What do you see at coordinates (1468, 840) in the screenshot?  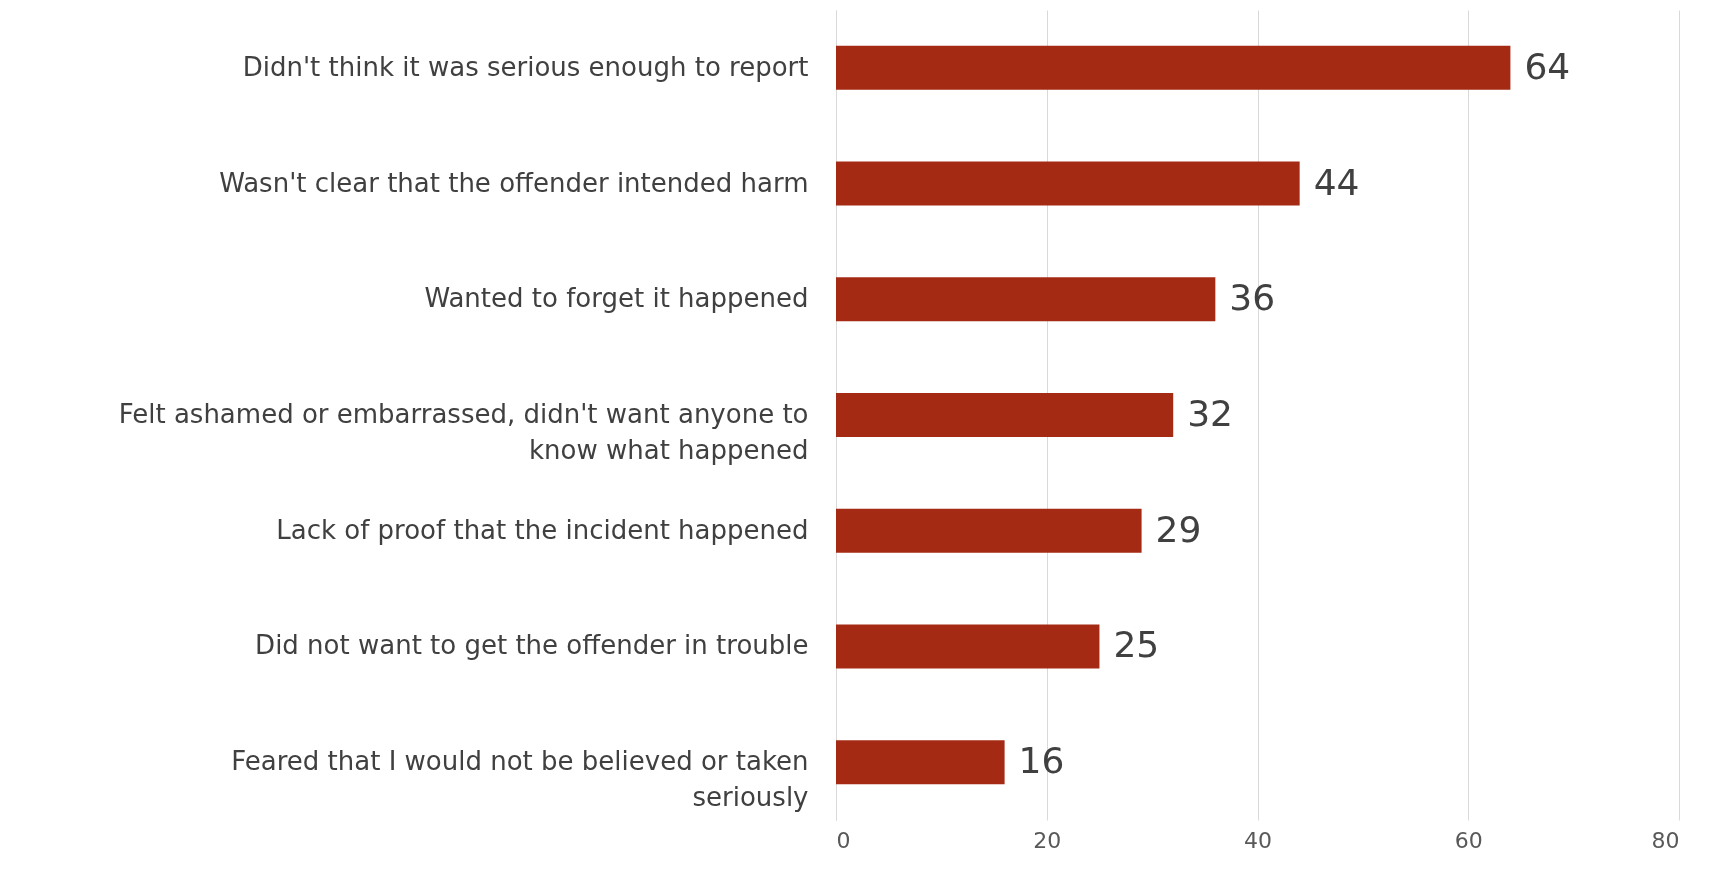 I see `x-tick-label: 60` at bounding box center [1468, 840].